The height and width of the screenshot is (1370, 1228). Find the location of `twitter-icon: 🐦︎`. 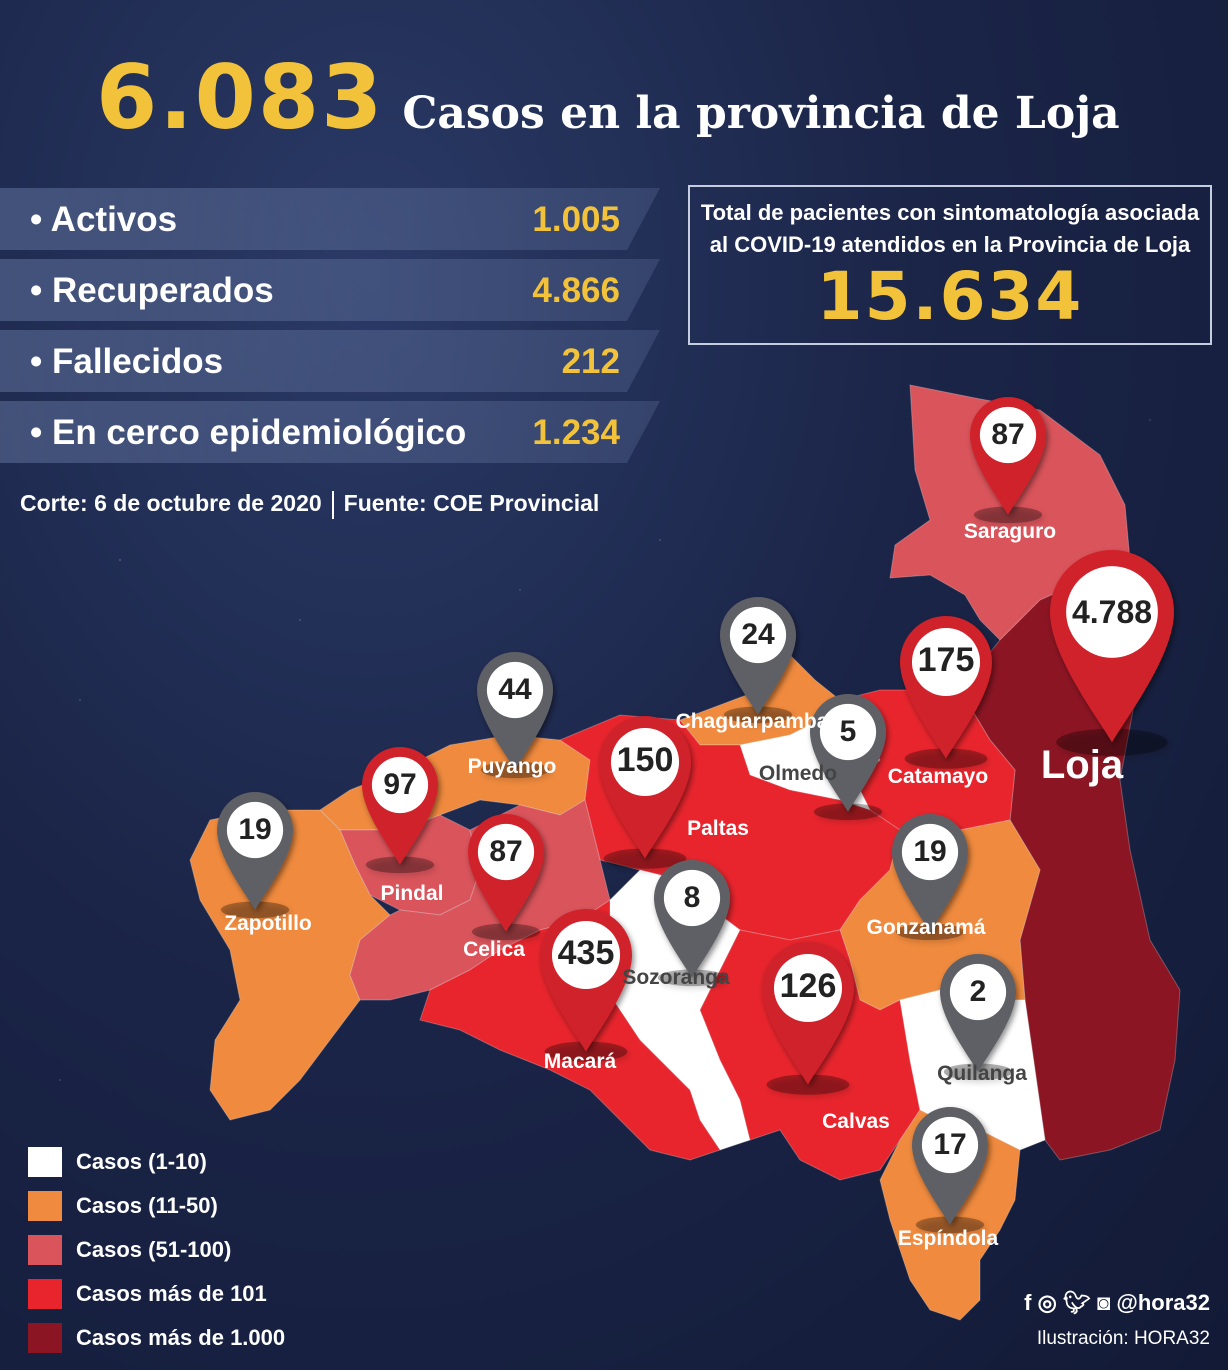

twitter-icon: 🐦︎ is located at coordinates (1076, 1302).